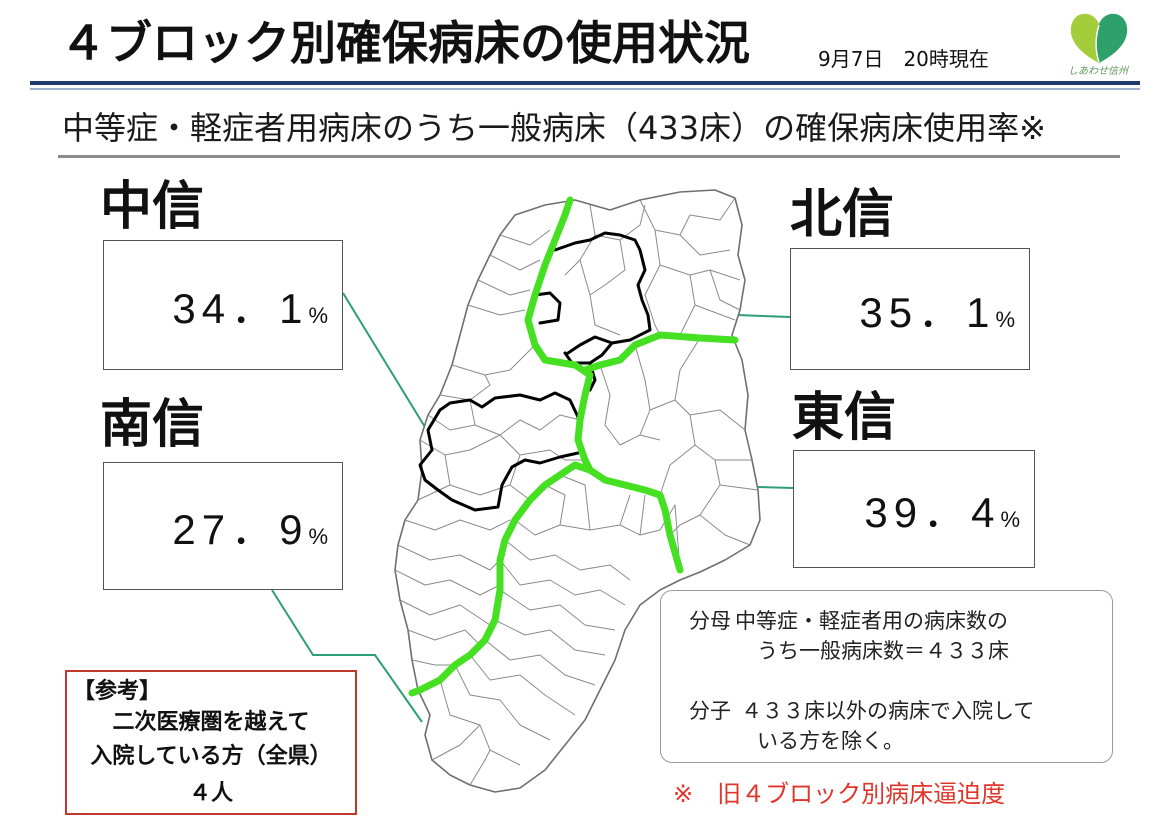 The width and height of the screenshot is (1169, 828). I want to click on chushin-rate: 34．1%, so click(250, 305).